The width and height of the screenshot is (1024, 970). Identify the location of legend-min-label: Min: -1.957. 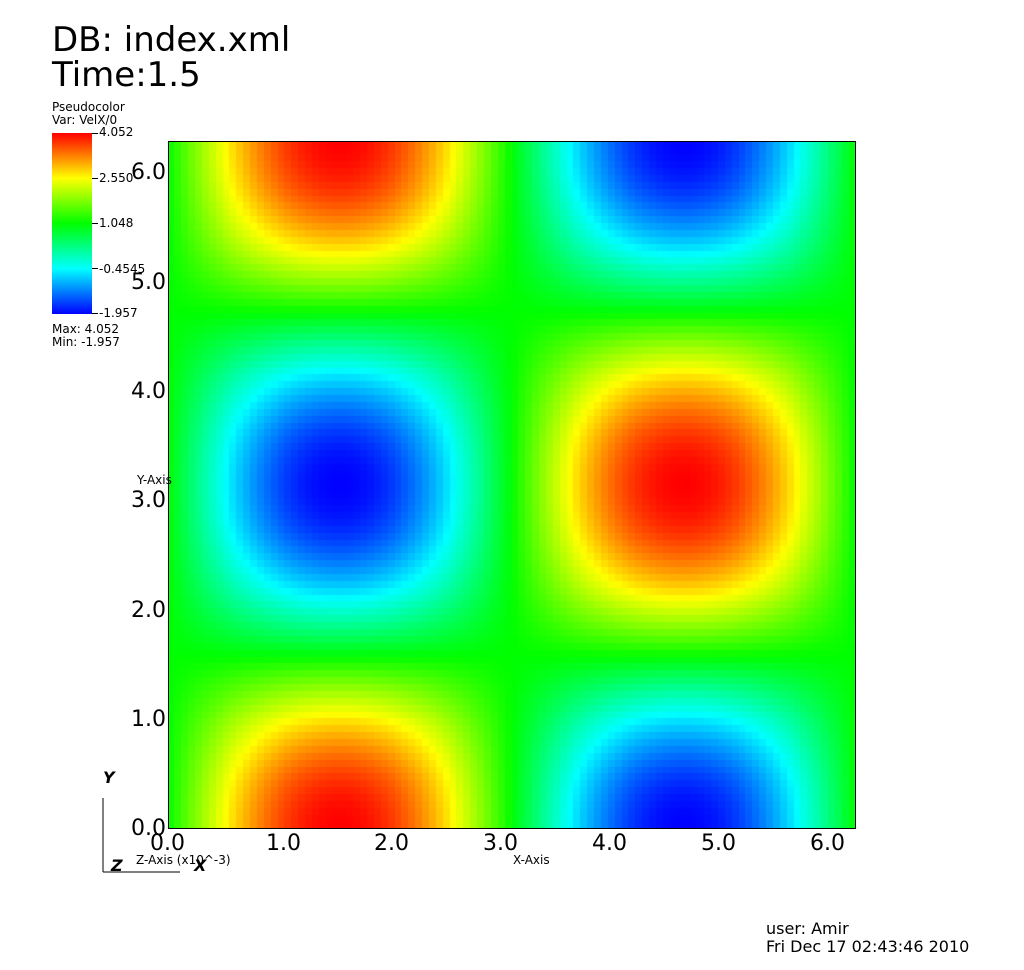
(86, 342).